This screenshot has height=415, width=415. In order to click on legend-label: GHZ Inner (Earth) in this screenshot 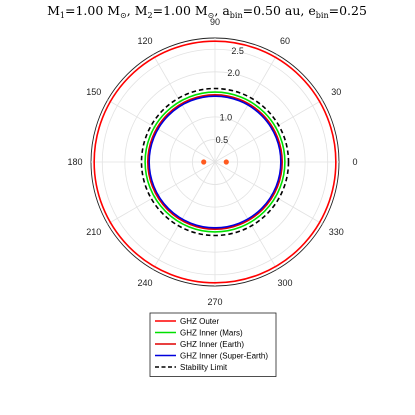, I will do `click(212, 344)`.